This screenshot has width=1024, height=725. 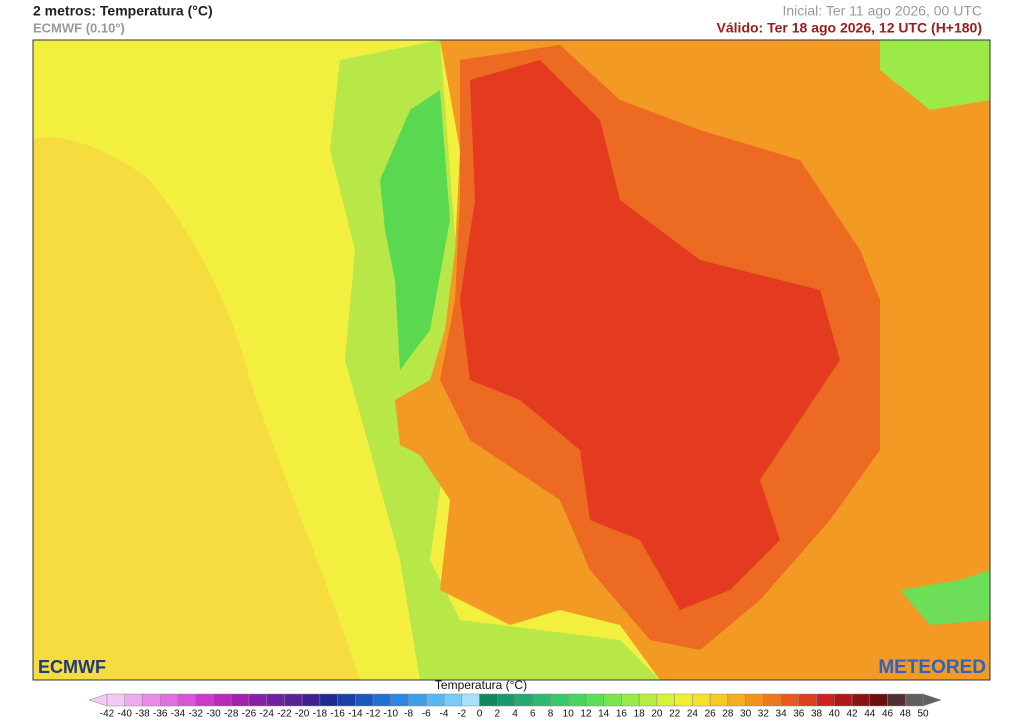 What do you see at coordinates (125, 714) in the screenshot?
I see `legend-tick-label: -40` at bounding box center [125, 714].